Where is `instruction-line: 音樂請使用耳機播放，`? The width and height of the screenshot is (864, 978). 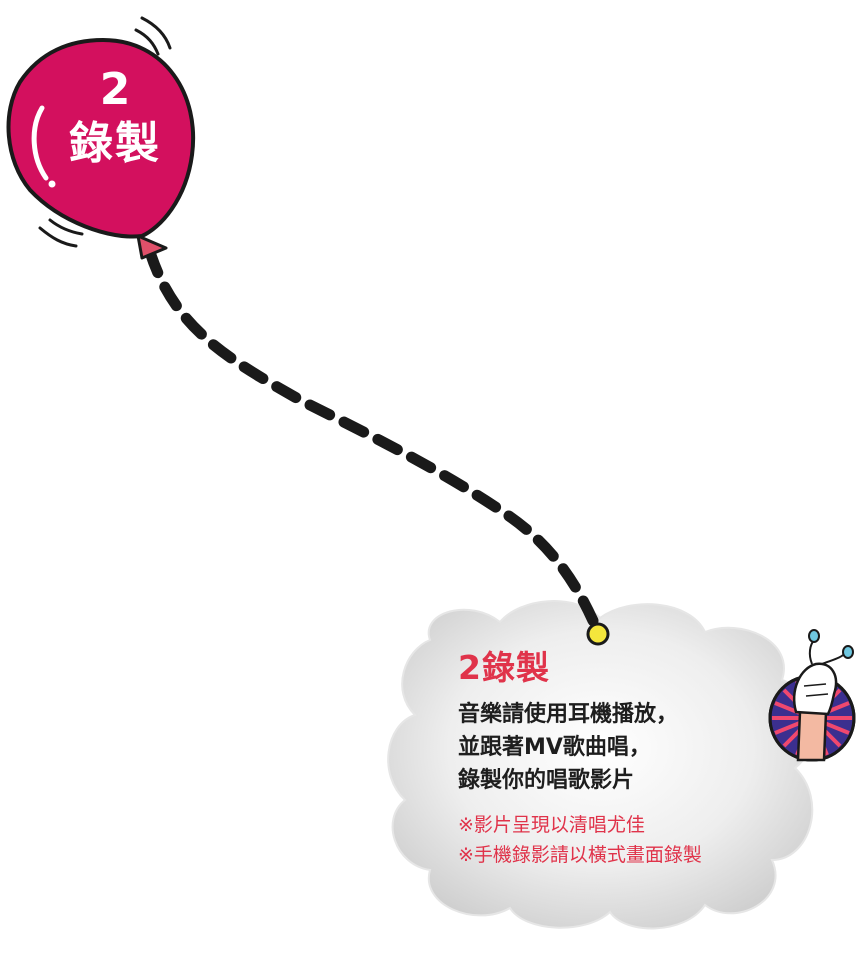 instruction-line: 音樂請使用耳機播放， is located at coordinates (568, 714).